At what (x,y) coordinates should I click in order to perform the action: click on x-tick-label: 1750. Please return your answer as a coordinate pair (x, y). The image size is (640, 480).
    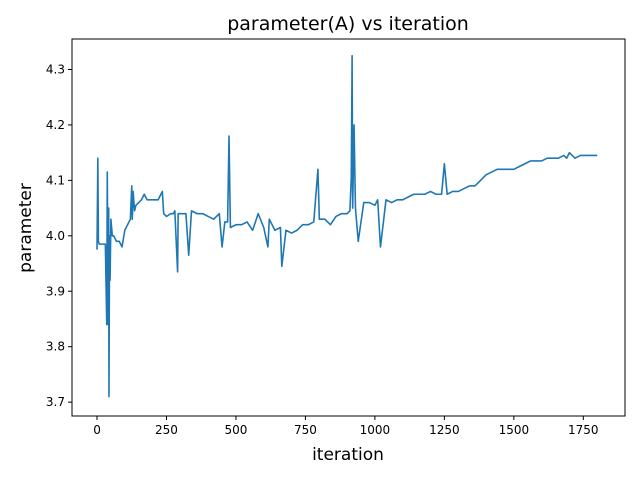
    Looking at the image, I should click on (583, 430).